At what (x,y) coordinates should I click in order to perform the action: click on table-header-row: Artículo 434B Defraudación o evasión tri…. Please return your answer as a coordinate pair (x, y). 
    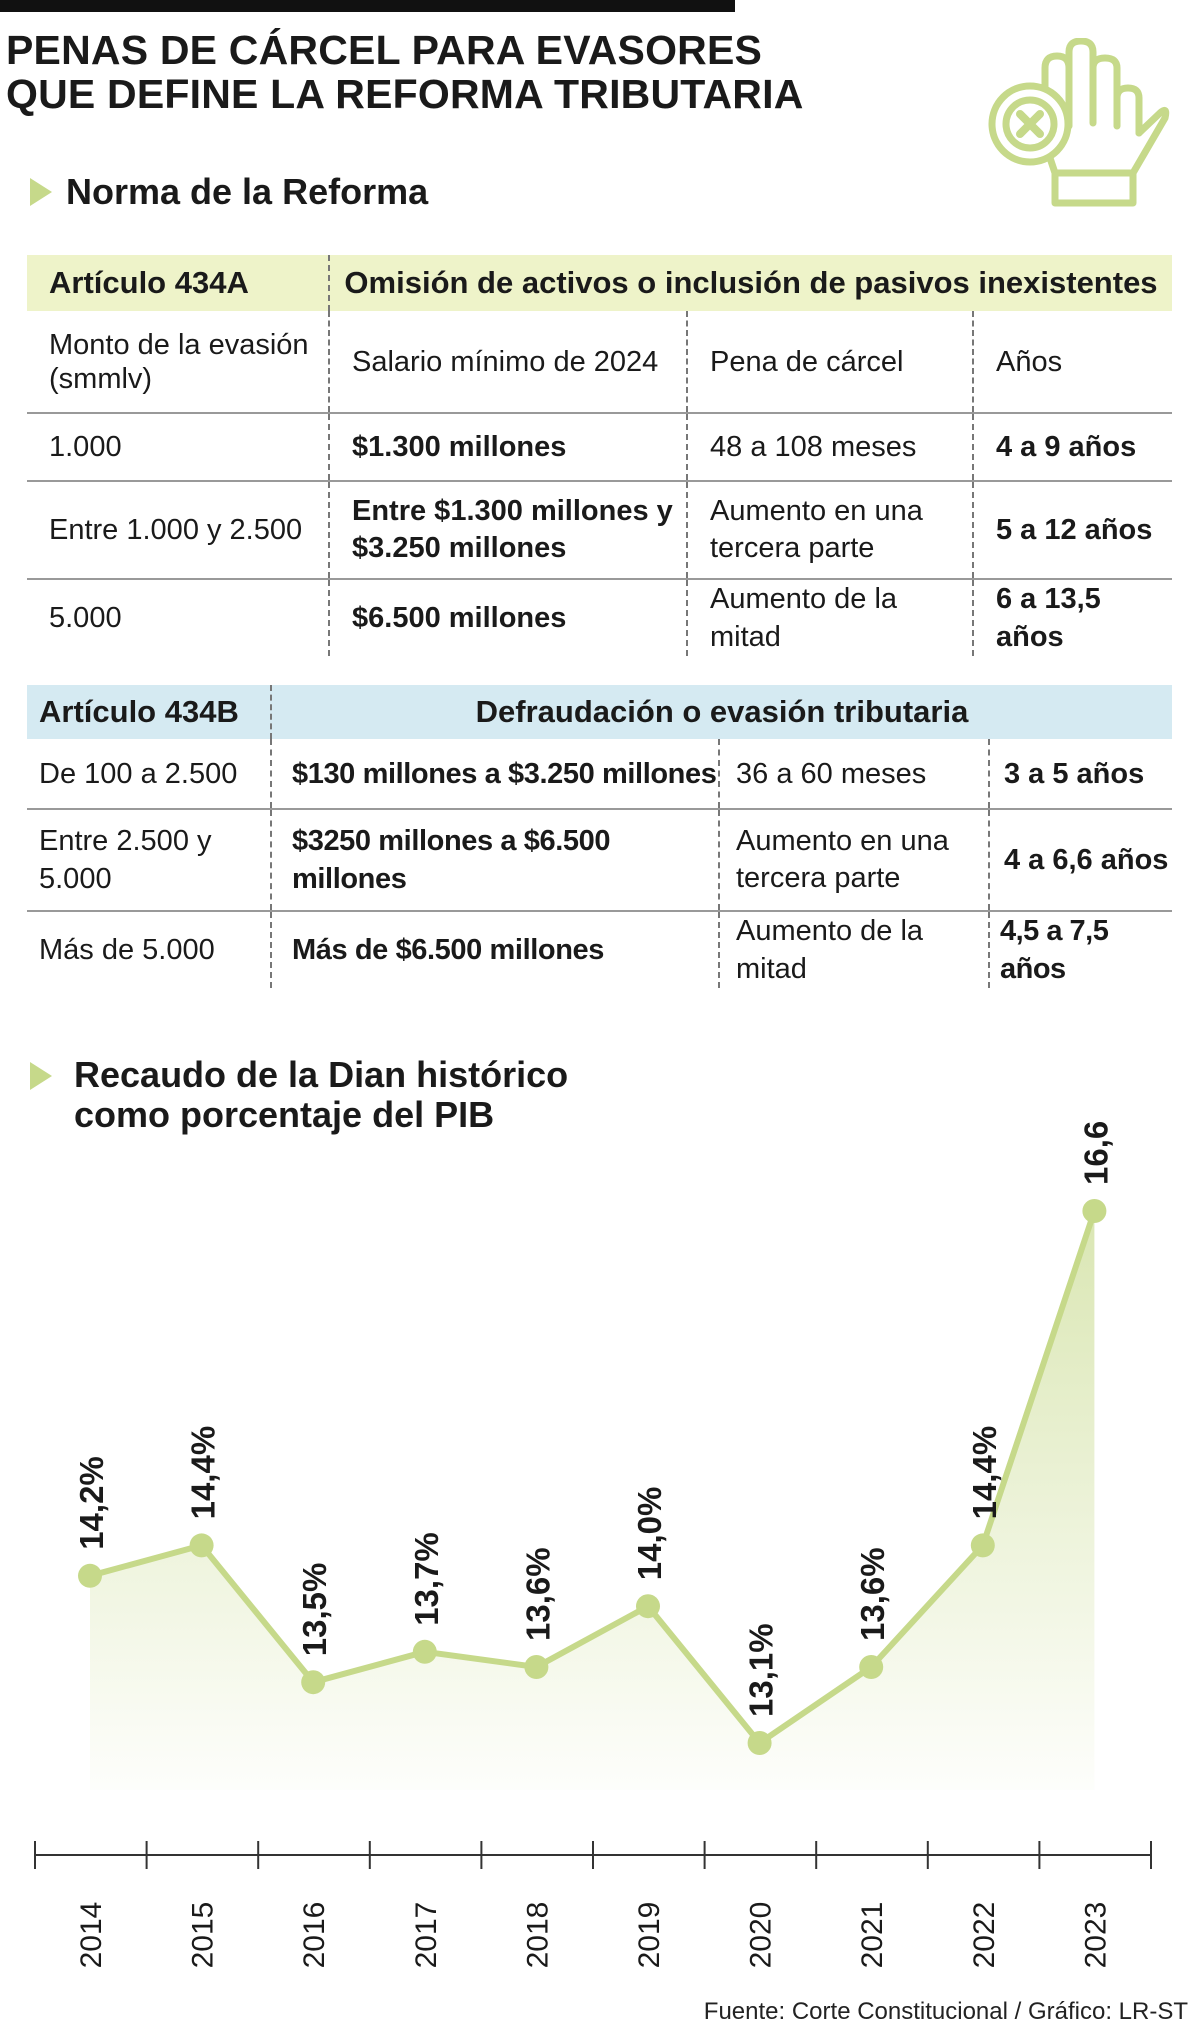
    Looking at the image, I should click on (599, 712).